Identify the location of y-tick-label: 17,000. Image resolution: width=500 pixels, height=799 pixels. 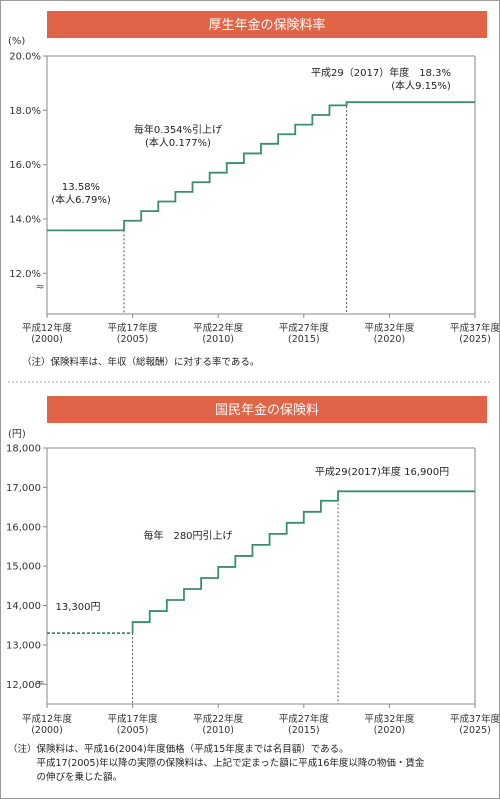
(23, 488).